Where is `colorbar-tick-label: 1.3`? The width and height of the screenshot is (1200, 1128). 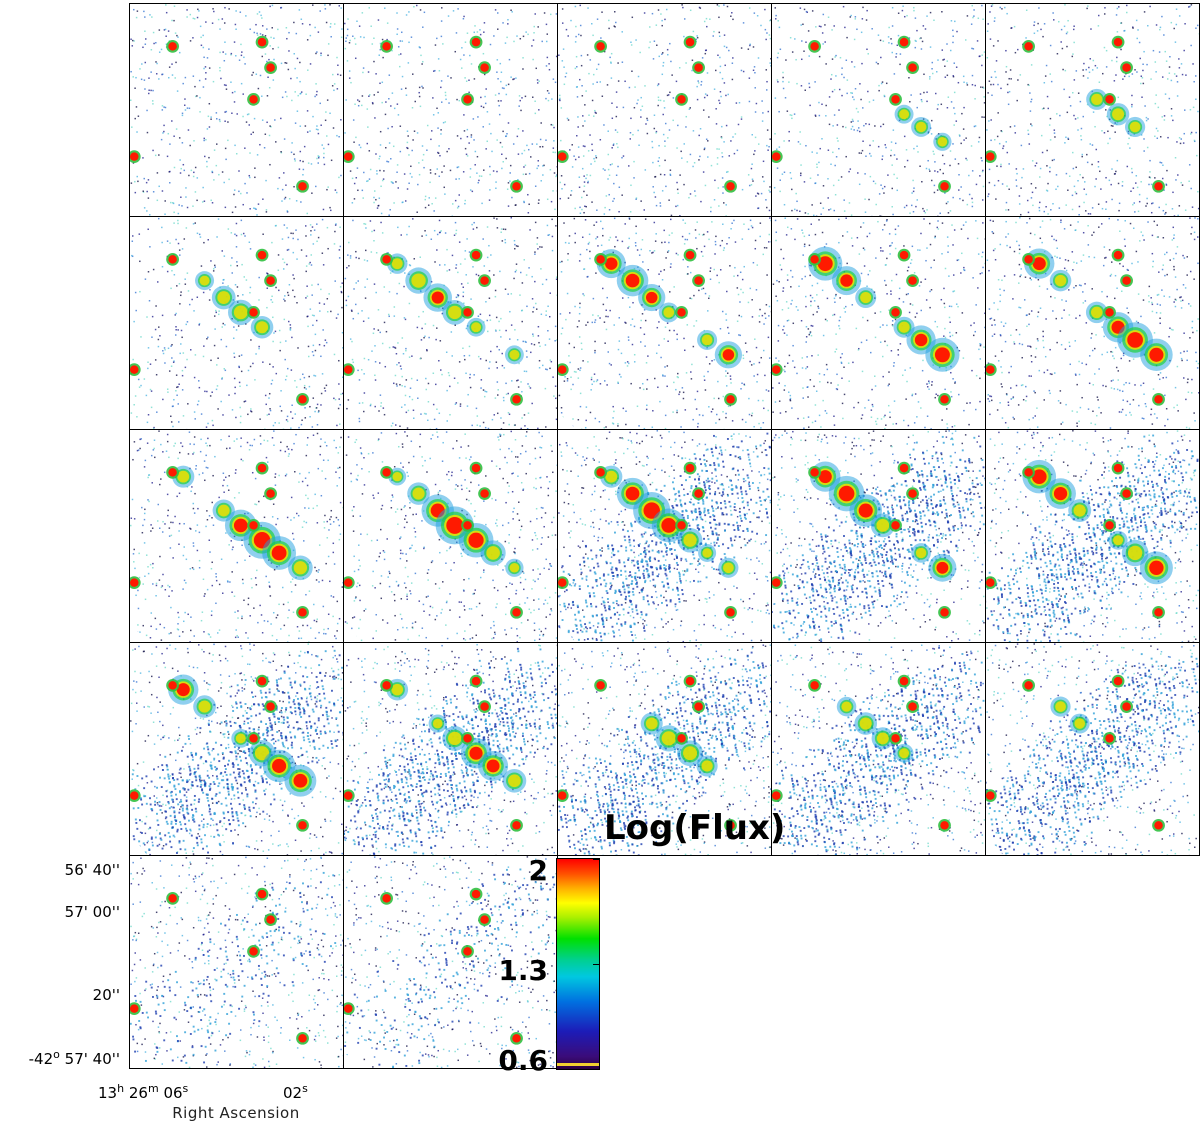 colorbar-tick-label: 1.3 is located at coordinates (523, 970).